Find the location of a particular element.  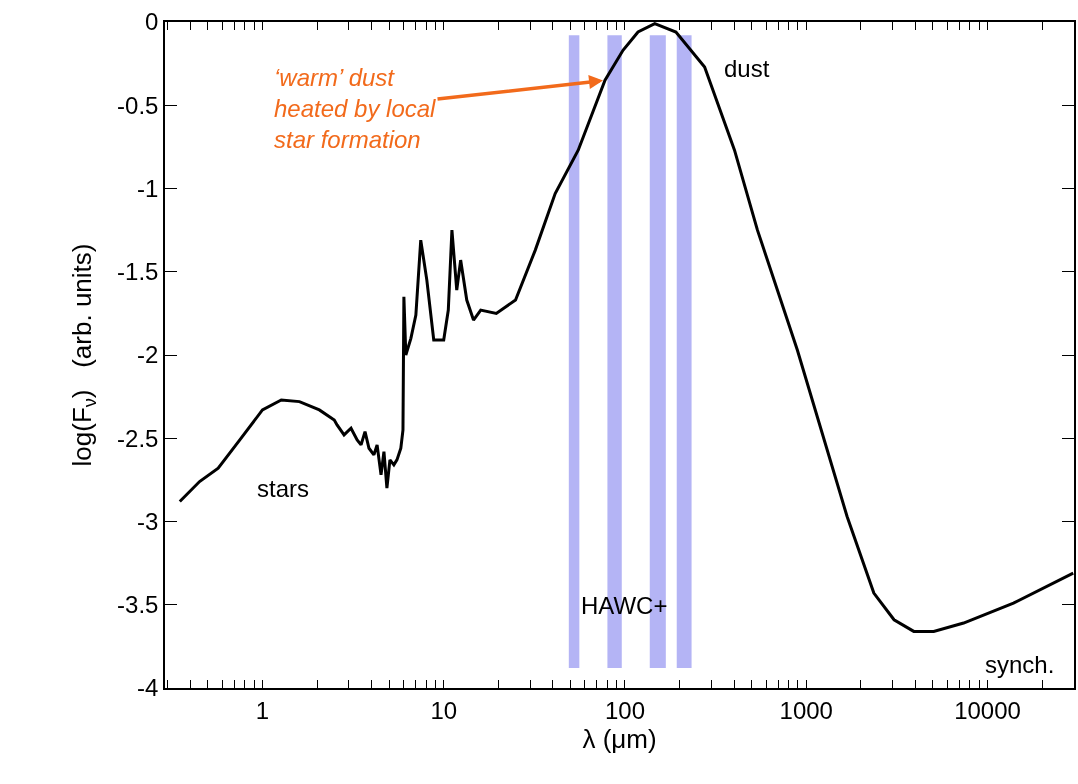

y-tick-label: -0.5 is located at coordinates (138, 105).